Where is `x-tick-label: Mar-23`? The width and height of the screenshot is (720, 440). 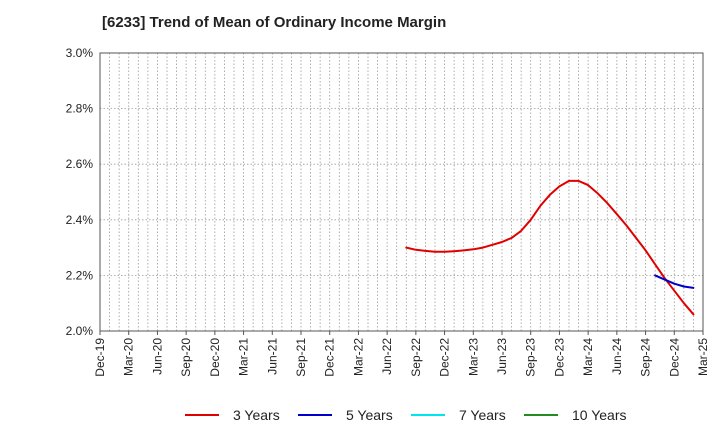
x-tick-label: Mar-23 is located at coordinates (473, 357).